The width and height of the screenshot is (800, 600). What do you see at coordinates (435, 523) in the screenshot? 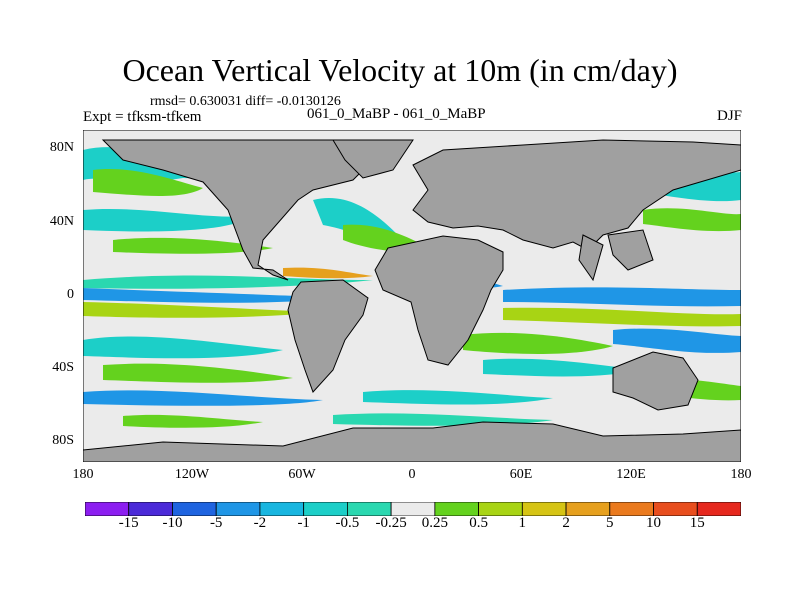
I see `colorbar-label: 0.25` at bounding box center [435, 523].